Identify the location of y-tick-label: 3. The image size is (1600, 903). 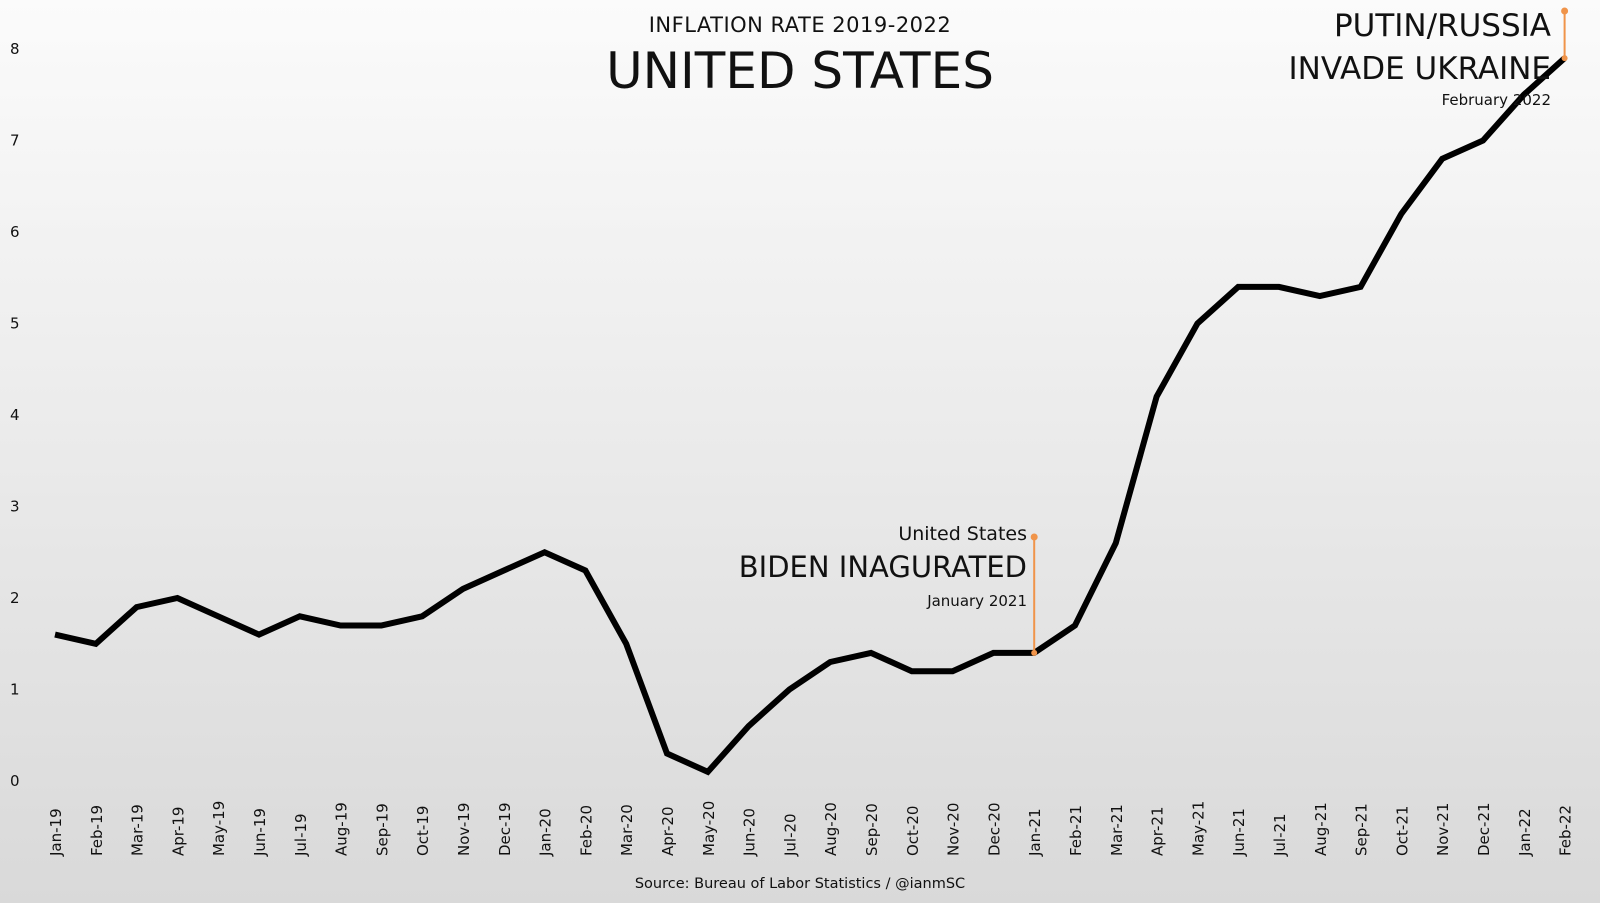
(15, 507).